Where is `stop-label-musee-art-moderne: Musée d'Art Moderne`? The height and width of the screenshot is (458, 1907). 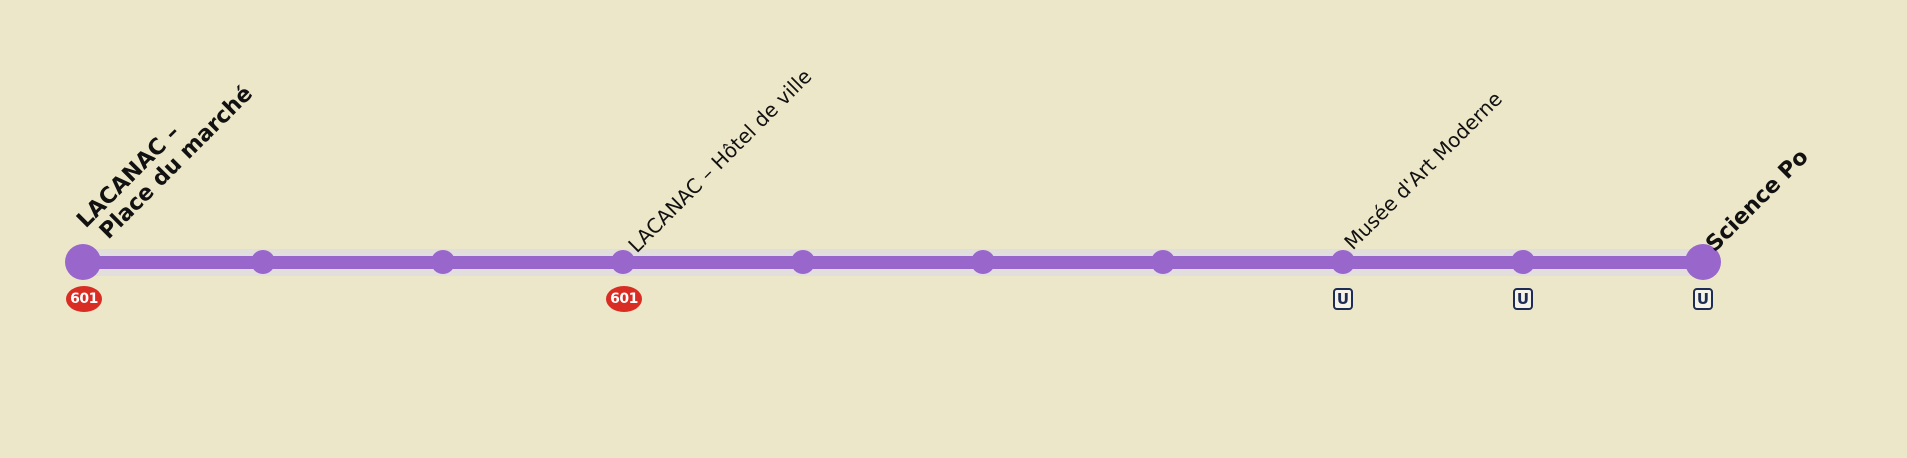
stop-label-musee-art-moderne: Musée d'Art Moderne is located at coordinates (1423, 170).